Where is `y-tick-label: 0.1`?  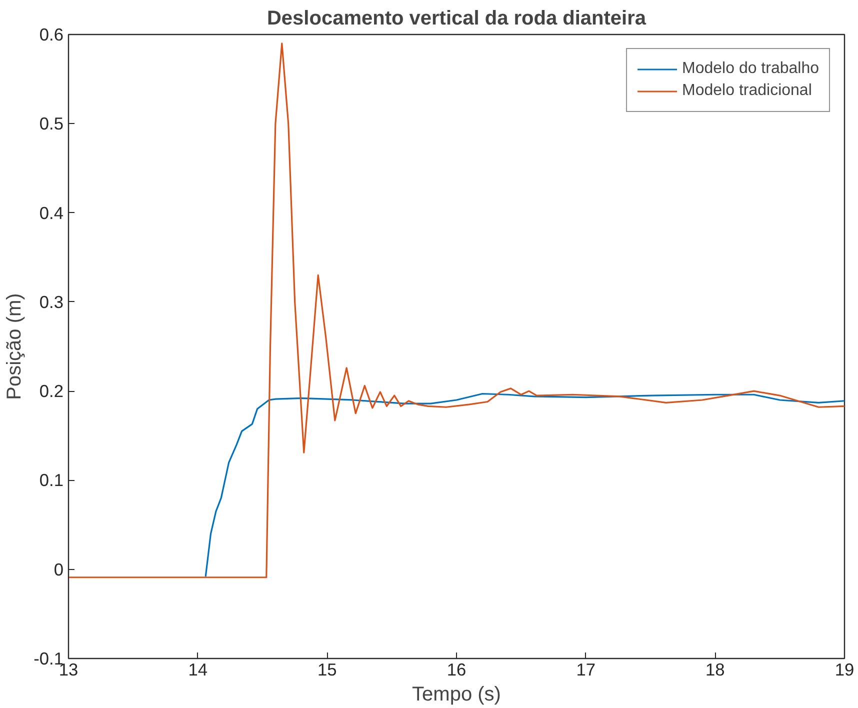 y-tick-label: 0.1 is located at coordinates (51, 480).